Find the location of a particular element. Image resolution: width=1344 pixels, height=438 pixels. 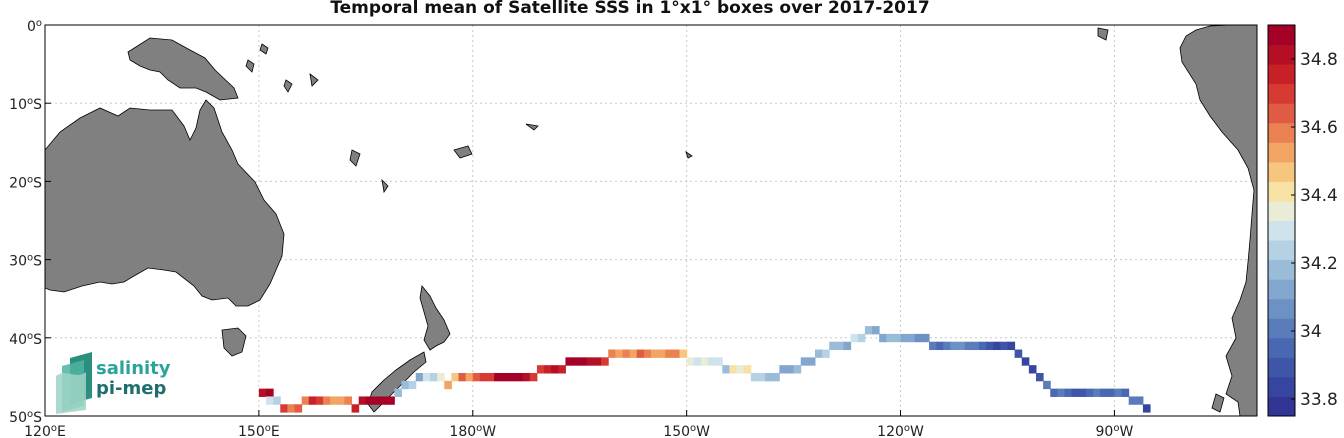

lon-tick-label: 90oW is located at coordinates (1115, 430).